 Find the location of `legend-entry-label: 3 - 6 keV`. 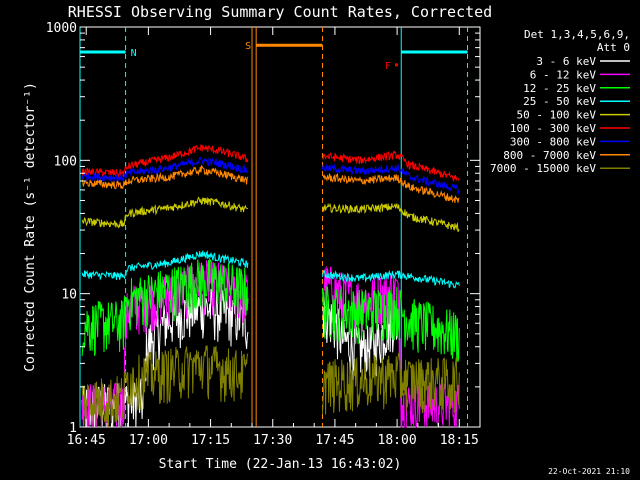

legend-entry-label: 3 - 6 keV is located at coordinates (566, 61).